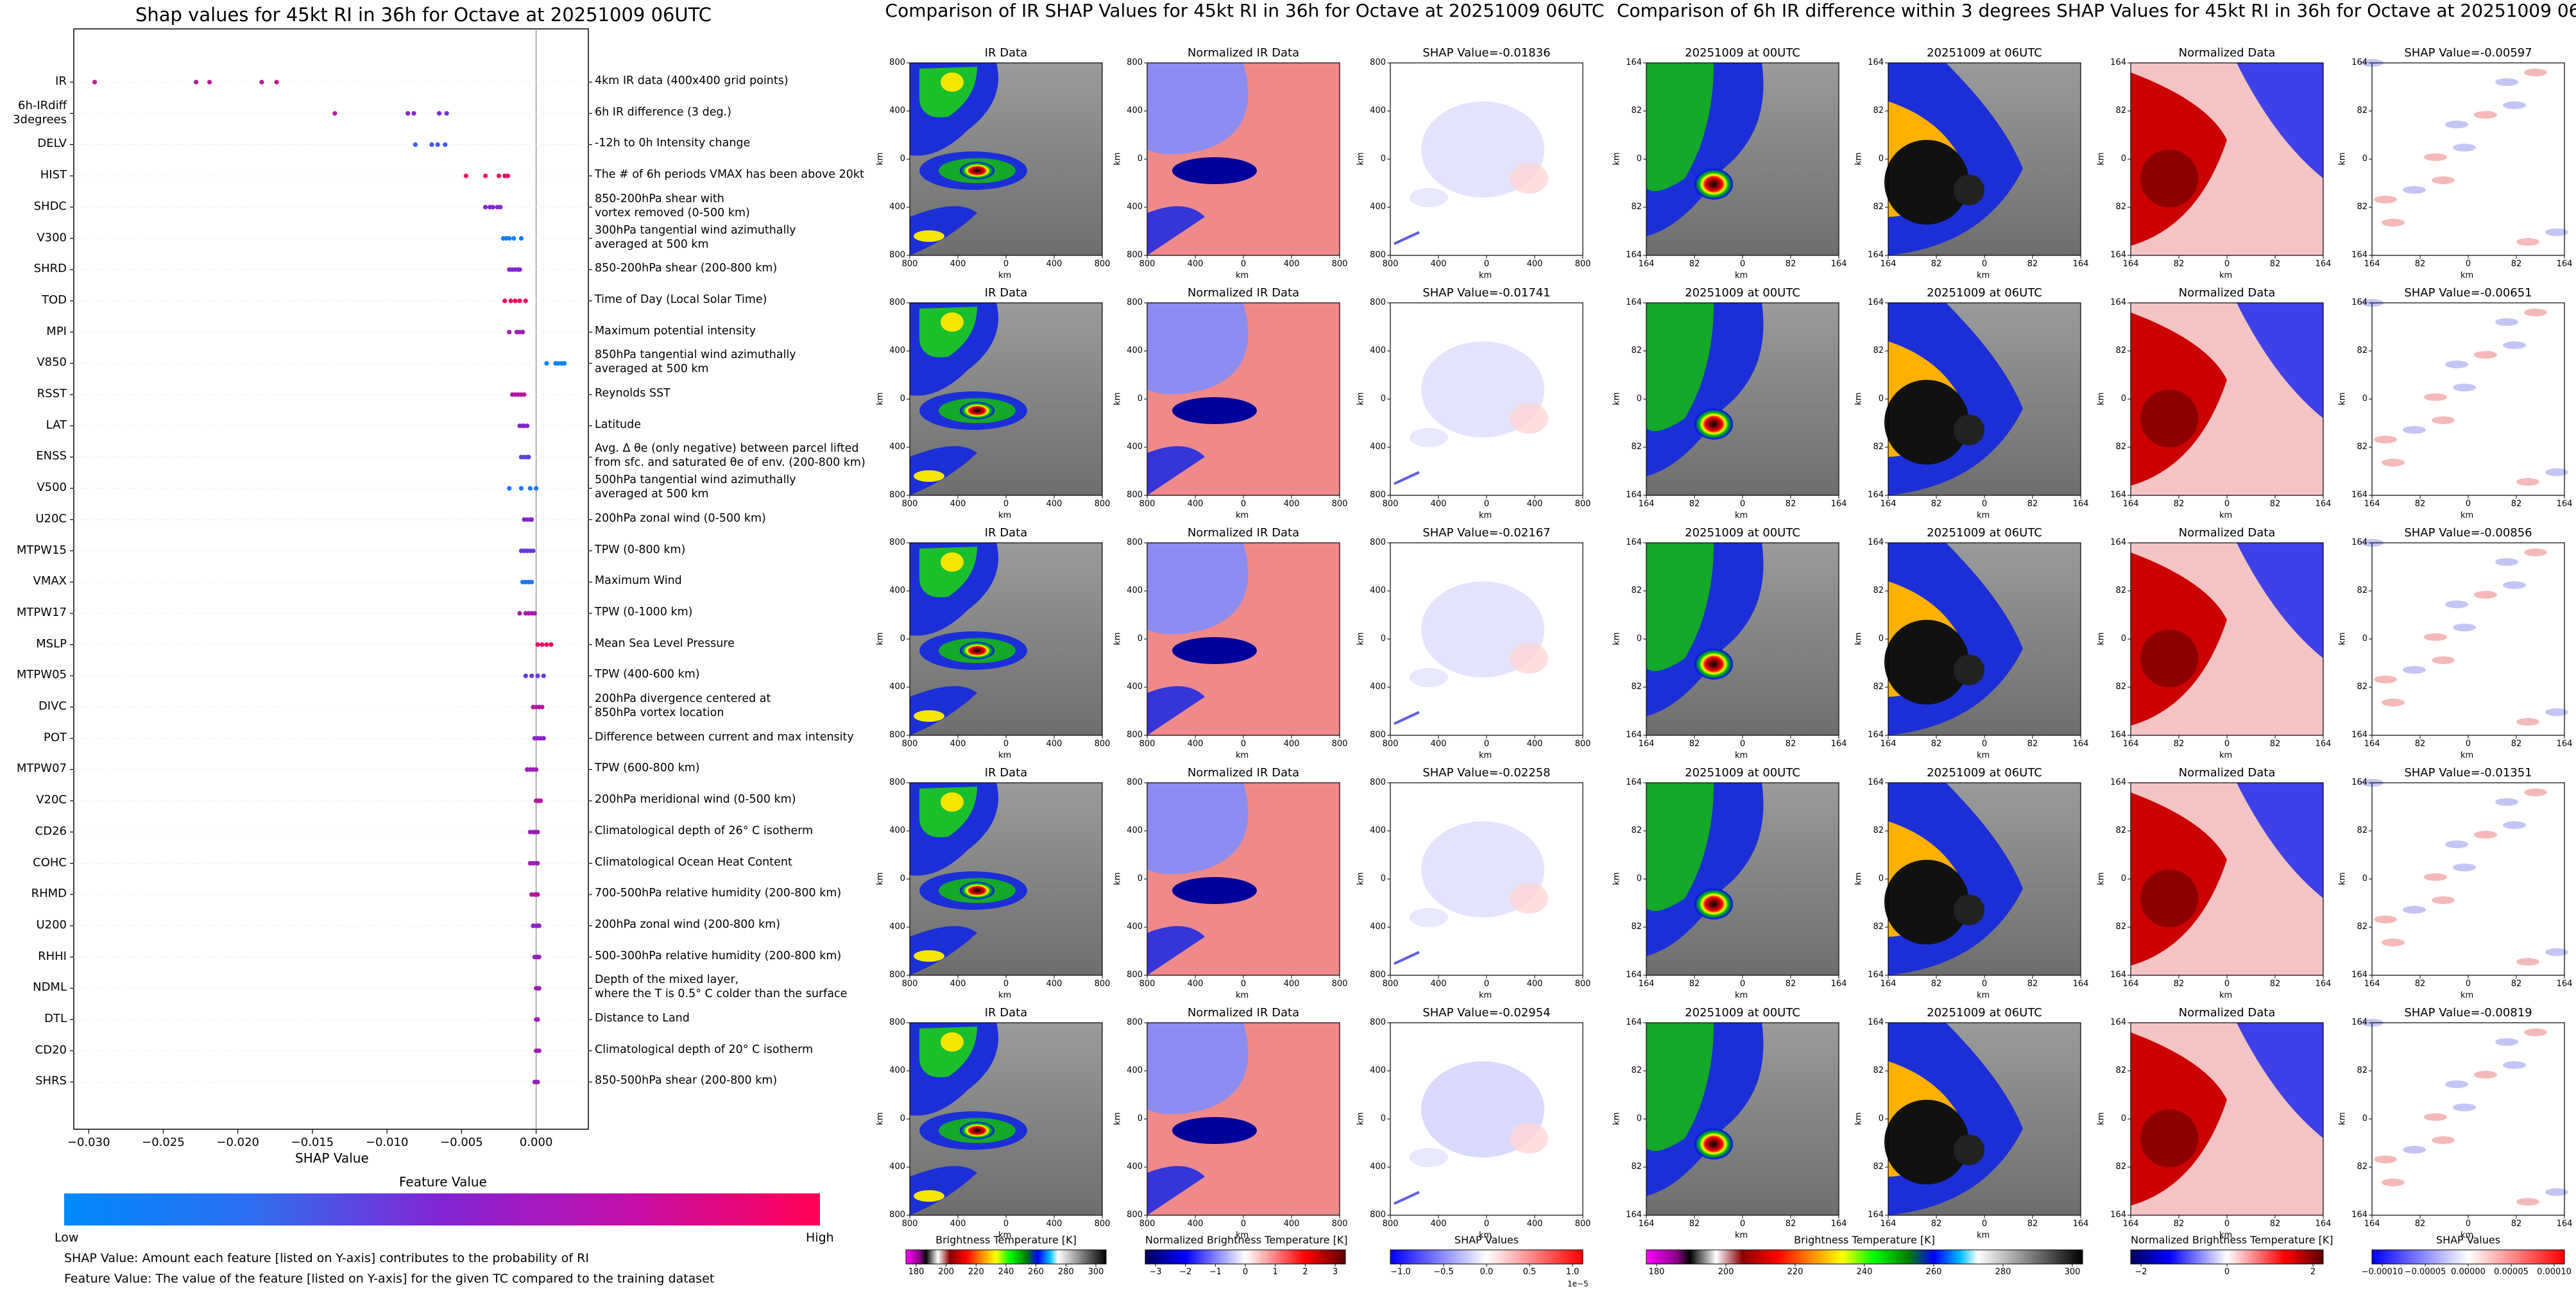 Image resolution: width=2576 pixels, height=1289 pixels. Describe the element at coordinates (1245, 1272) in the screenshot. I see `ir-norm-colorbar-tick: 0` at that location.